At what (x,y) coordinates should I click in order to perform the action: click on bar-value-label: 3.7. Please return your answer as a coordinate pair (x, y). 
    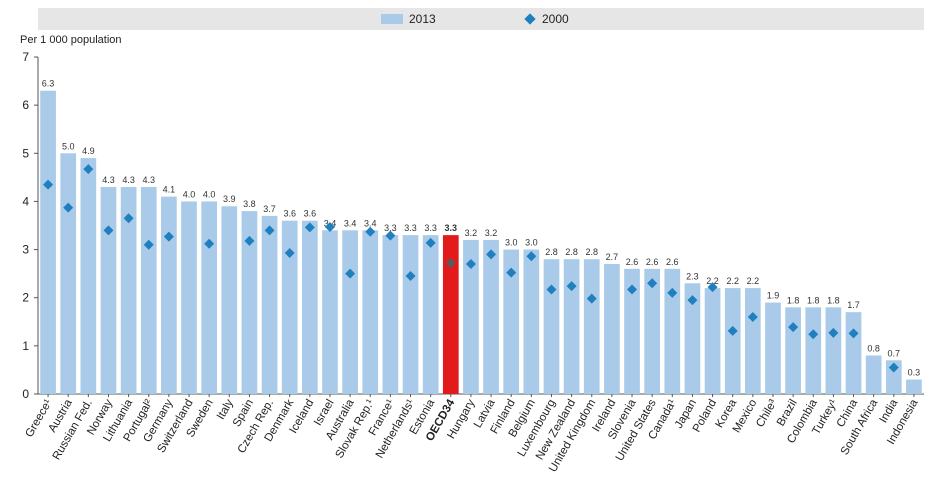
    Looking at the image, I should click on (269, 209).